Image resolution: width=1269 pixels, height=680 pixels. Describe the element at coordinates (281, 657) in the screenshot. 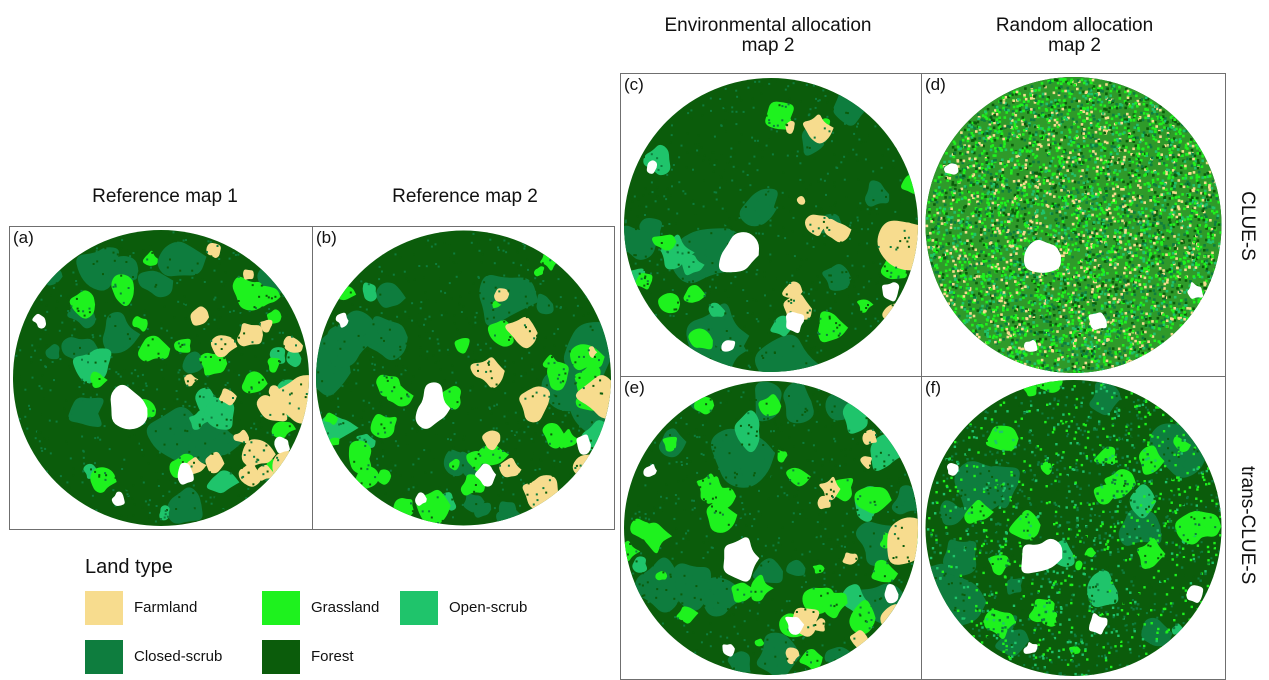

I see `legend-swatch-forest` at that location.